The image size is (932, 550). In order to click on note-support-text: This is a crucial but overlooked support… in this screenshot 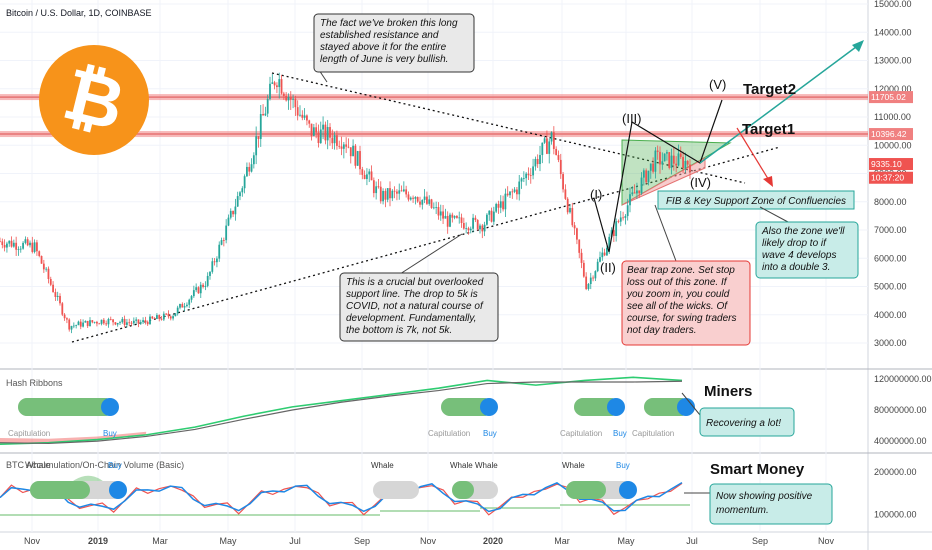, I will do `click(416, 306)`.